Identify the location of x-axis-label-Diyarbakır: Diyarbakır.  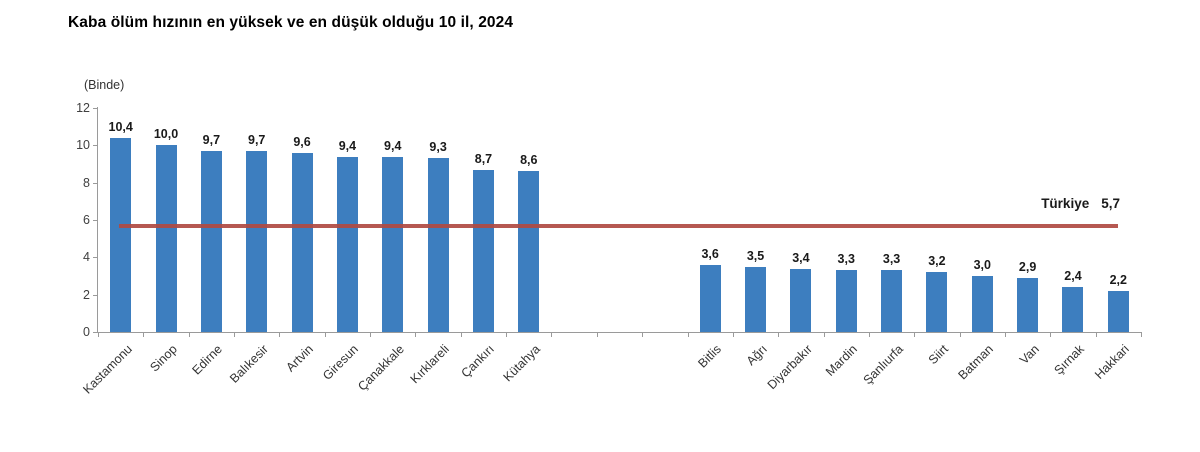
(789, 367).